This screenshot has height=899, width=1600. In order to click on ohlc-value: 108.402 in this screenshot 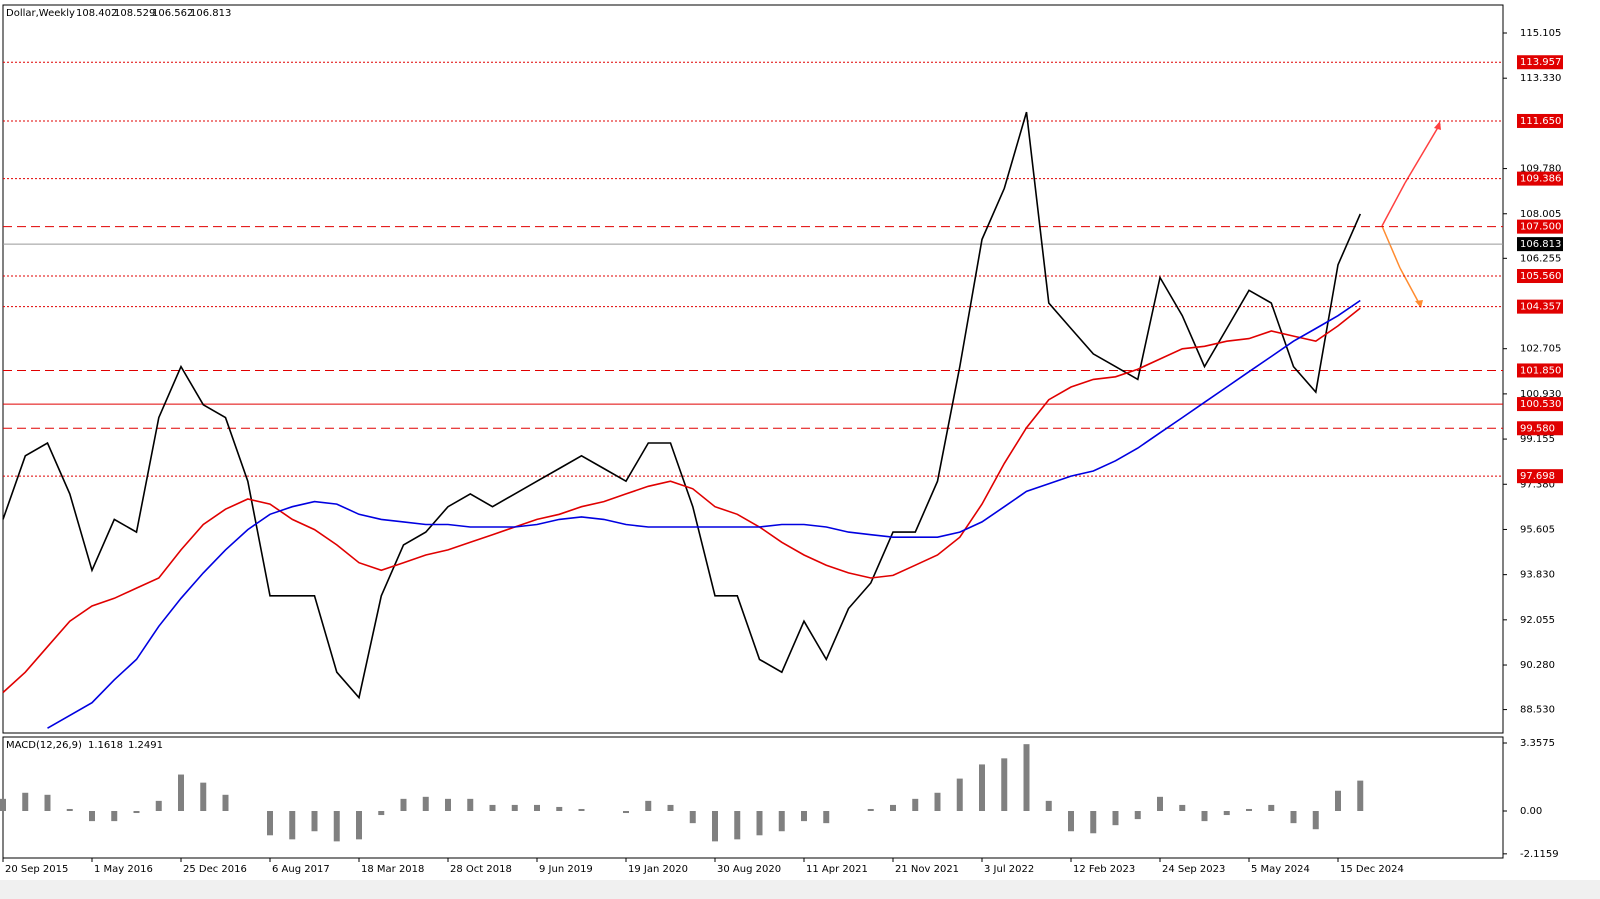, I will do `click(96, 13)`.